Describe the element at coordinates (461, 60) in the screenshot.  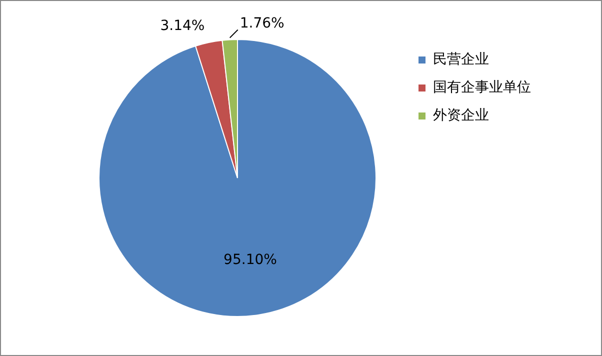
I see `legend-label: 民营企业` at that location.